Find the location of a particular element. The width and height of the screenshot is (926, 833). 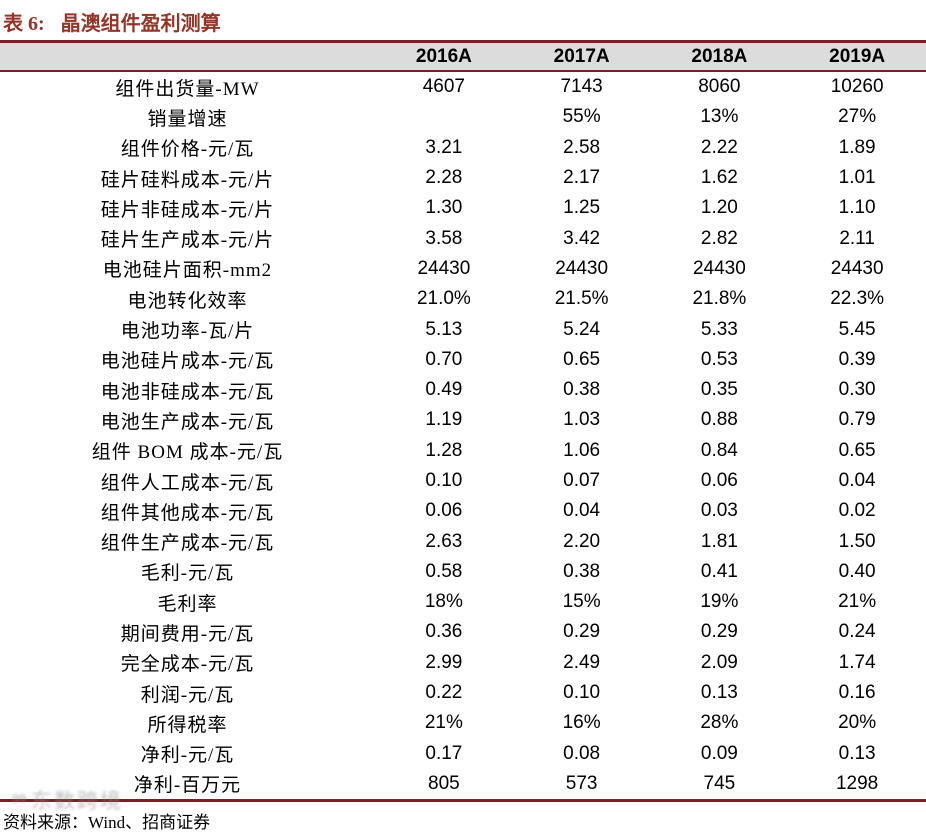

cell-value: 0.38 is located at coordinates (582, 390).